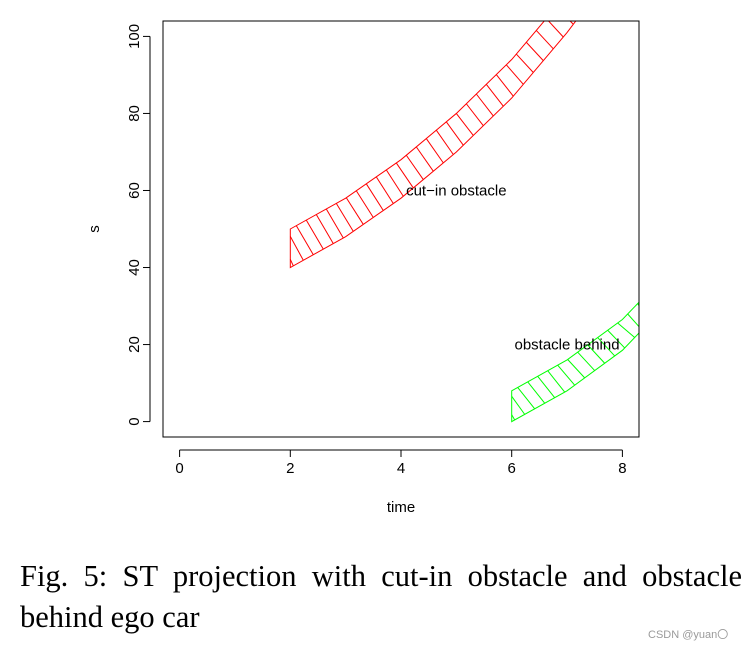 The image size is (750, 651). What do you see at coordinates (622, 468) in the screenshot?
I see `x-tick-label: 8` at bounding box center [622, 468].